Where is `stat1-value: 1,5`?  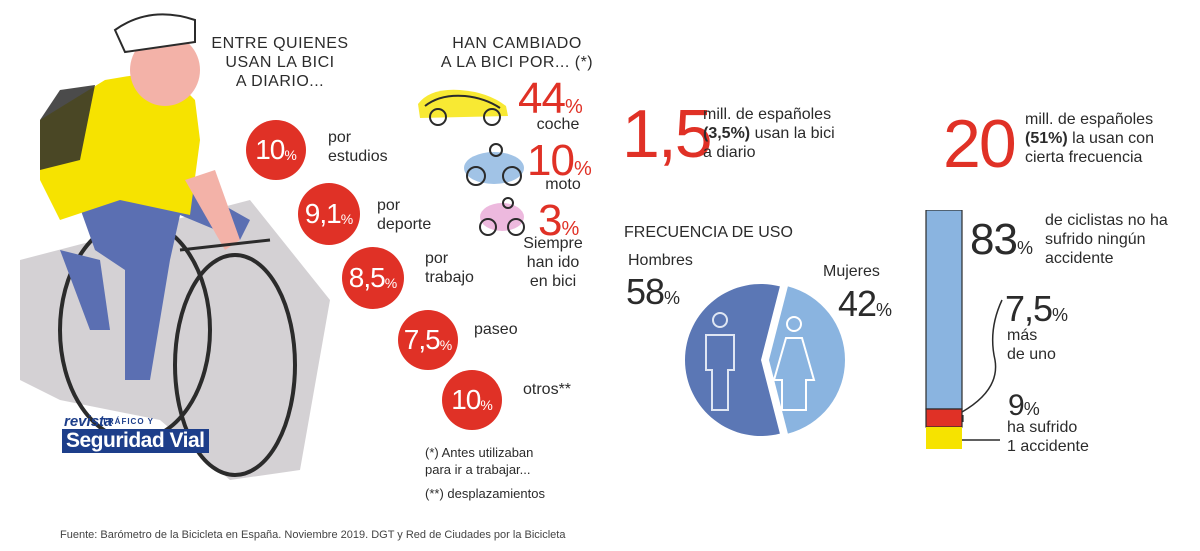
stat1-value: 1,5 is located at coordinates (667, 134).